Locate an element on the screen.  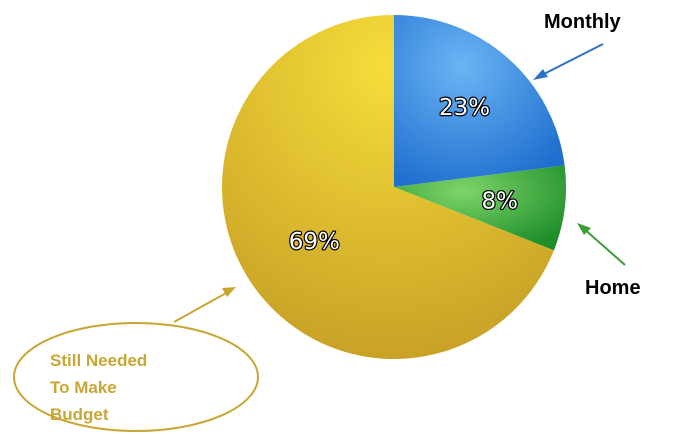
callout-monthly-arrowhead is located at coordinates (540, 74).